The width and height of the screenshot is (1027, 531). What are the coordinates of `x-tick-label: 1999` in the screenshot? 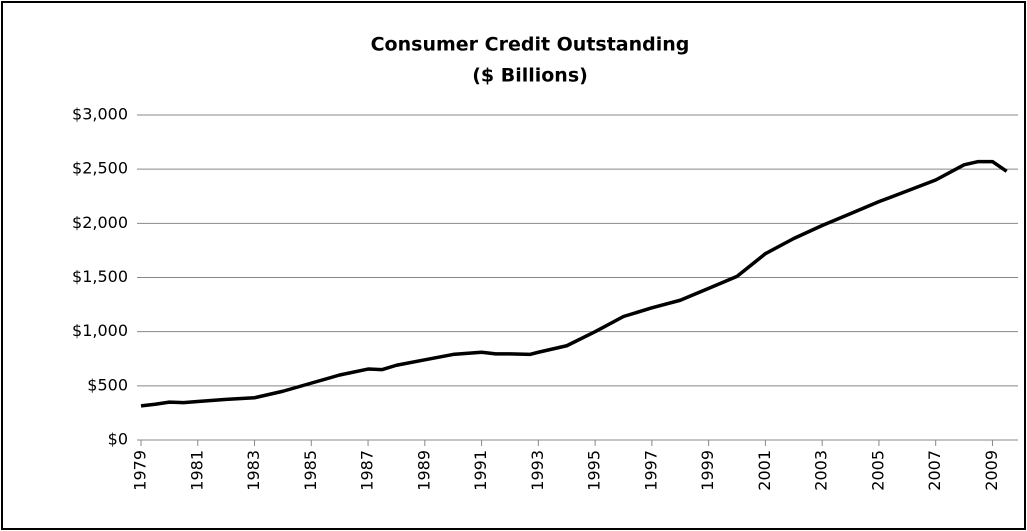 It's located at (707, 470).